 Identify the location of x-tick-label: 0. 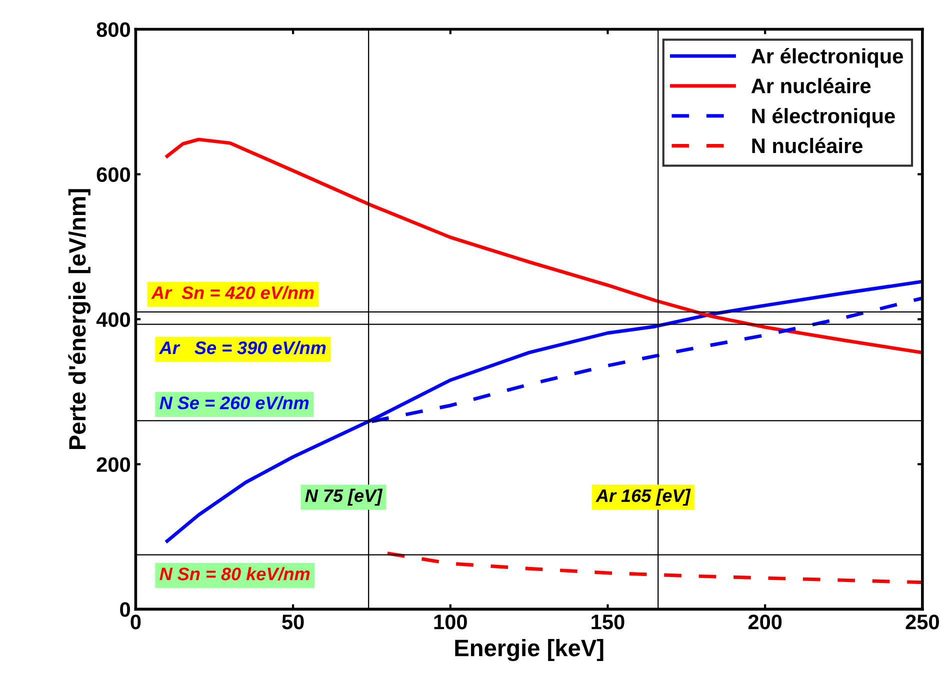
(135, 622).